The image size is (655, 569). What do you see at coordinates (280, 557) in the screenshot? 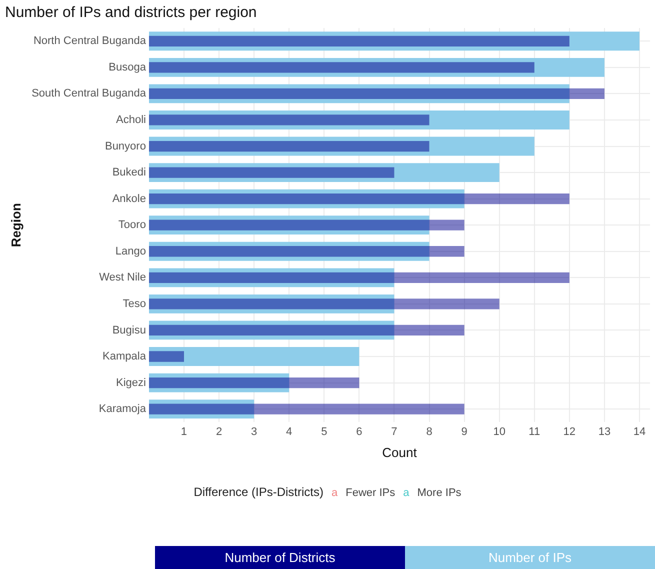
I see `text: Number of Districts` at bounding box center [280, 557].